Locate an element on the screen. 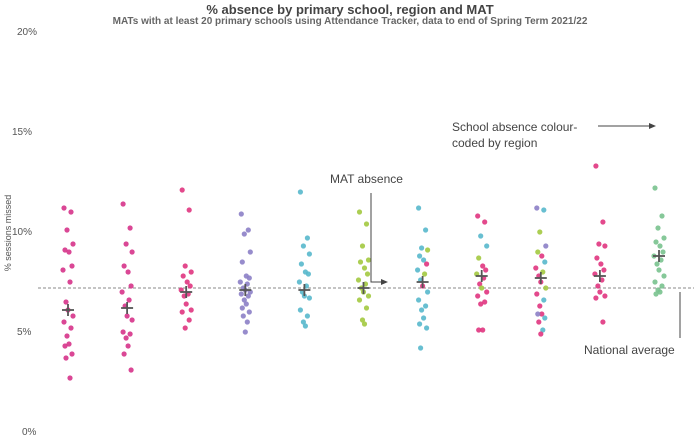 The height and width of the screenshot is (437, 700). mat-absence-markers is located at coordinates (363, 283).